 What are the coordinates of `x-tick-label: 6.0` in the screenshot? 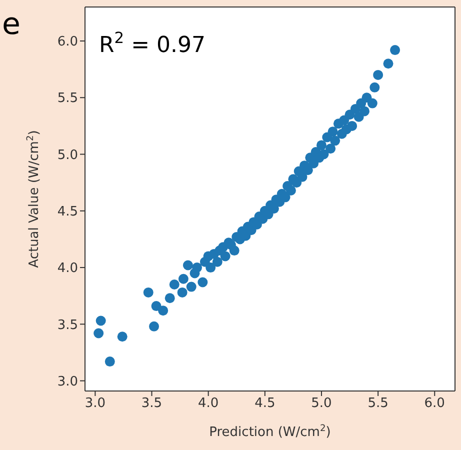 It's located at (434, 404).